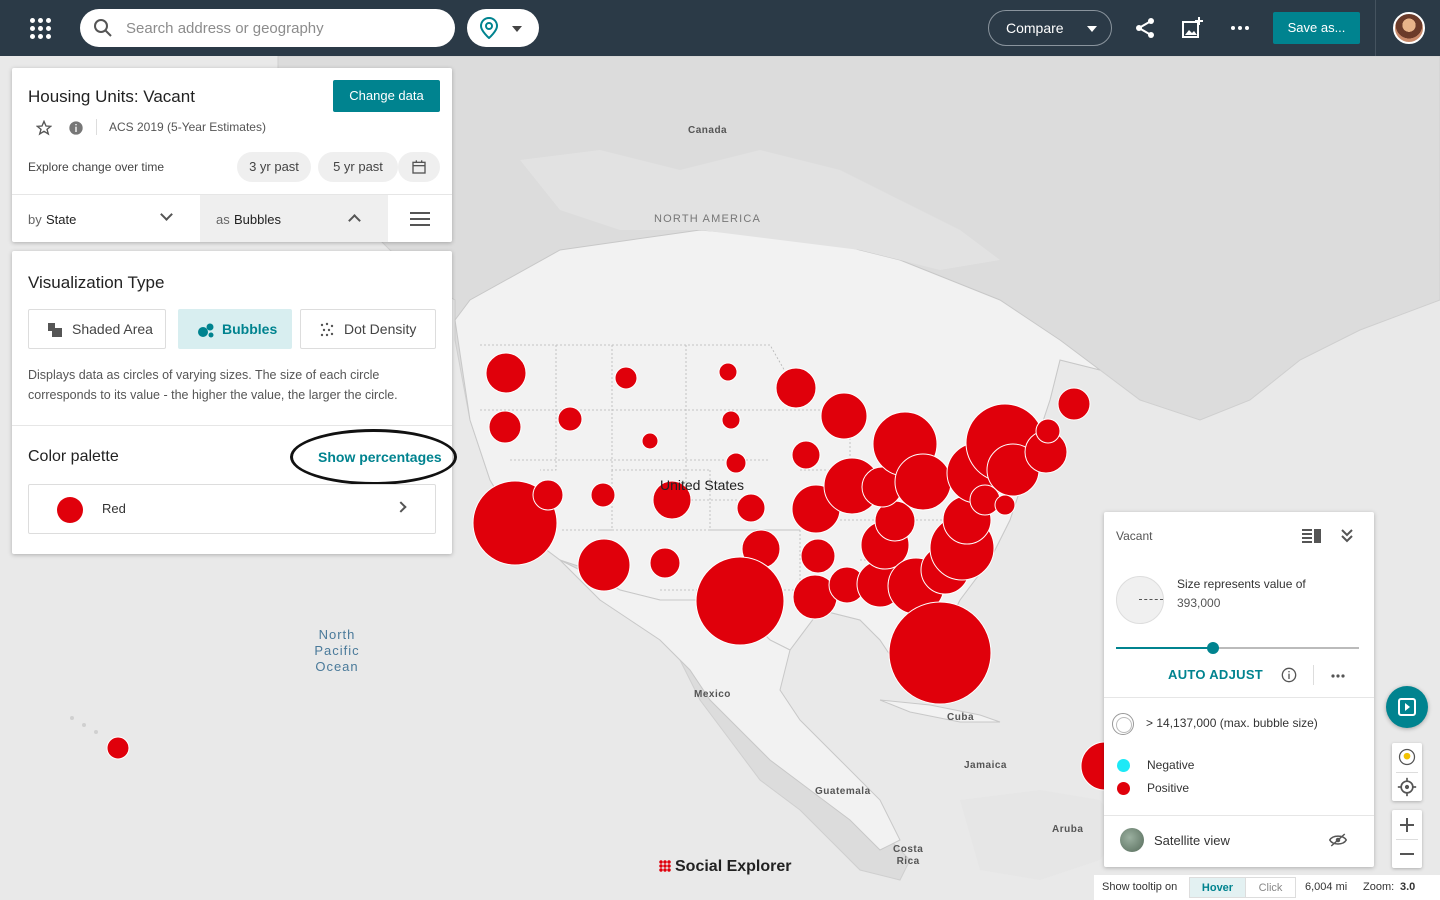 The width and height of the screenshot is (1440, 900). I want to click on max-bubble-label: > 14,137,000 (max. bubble size), so click(1232, 723).